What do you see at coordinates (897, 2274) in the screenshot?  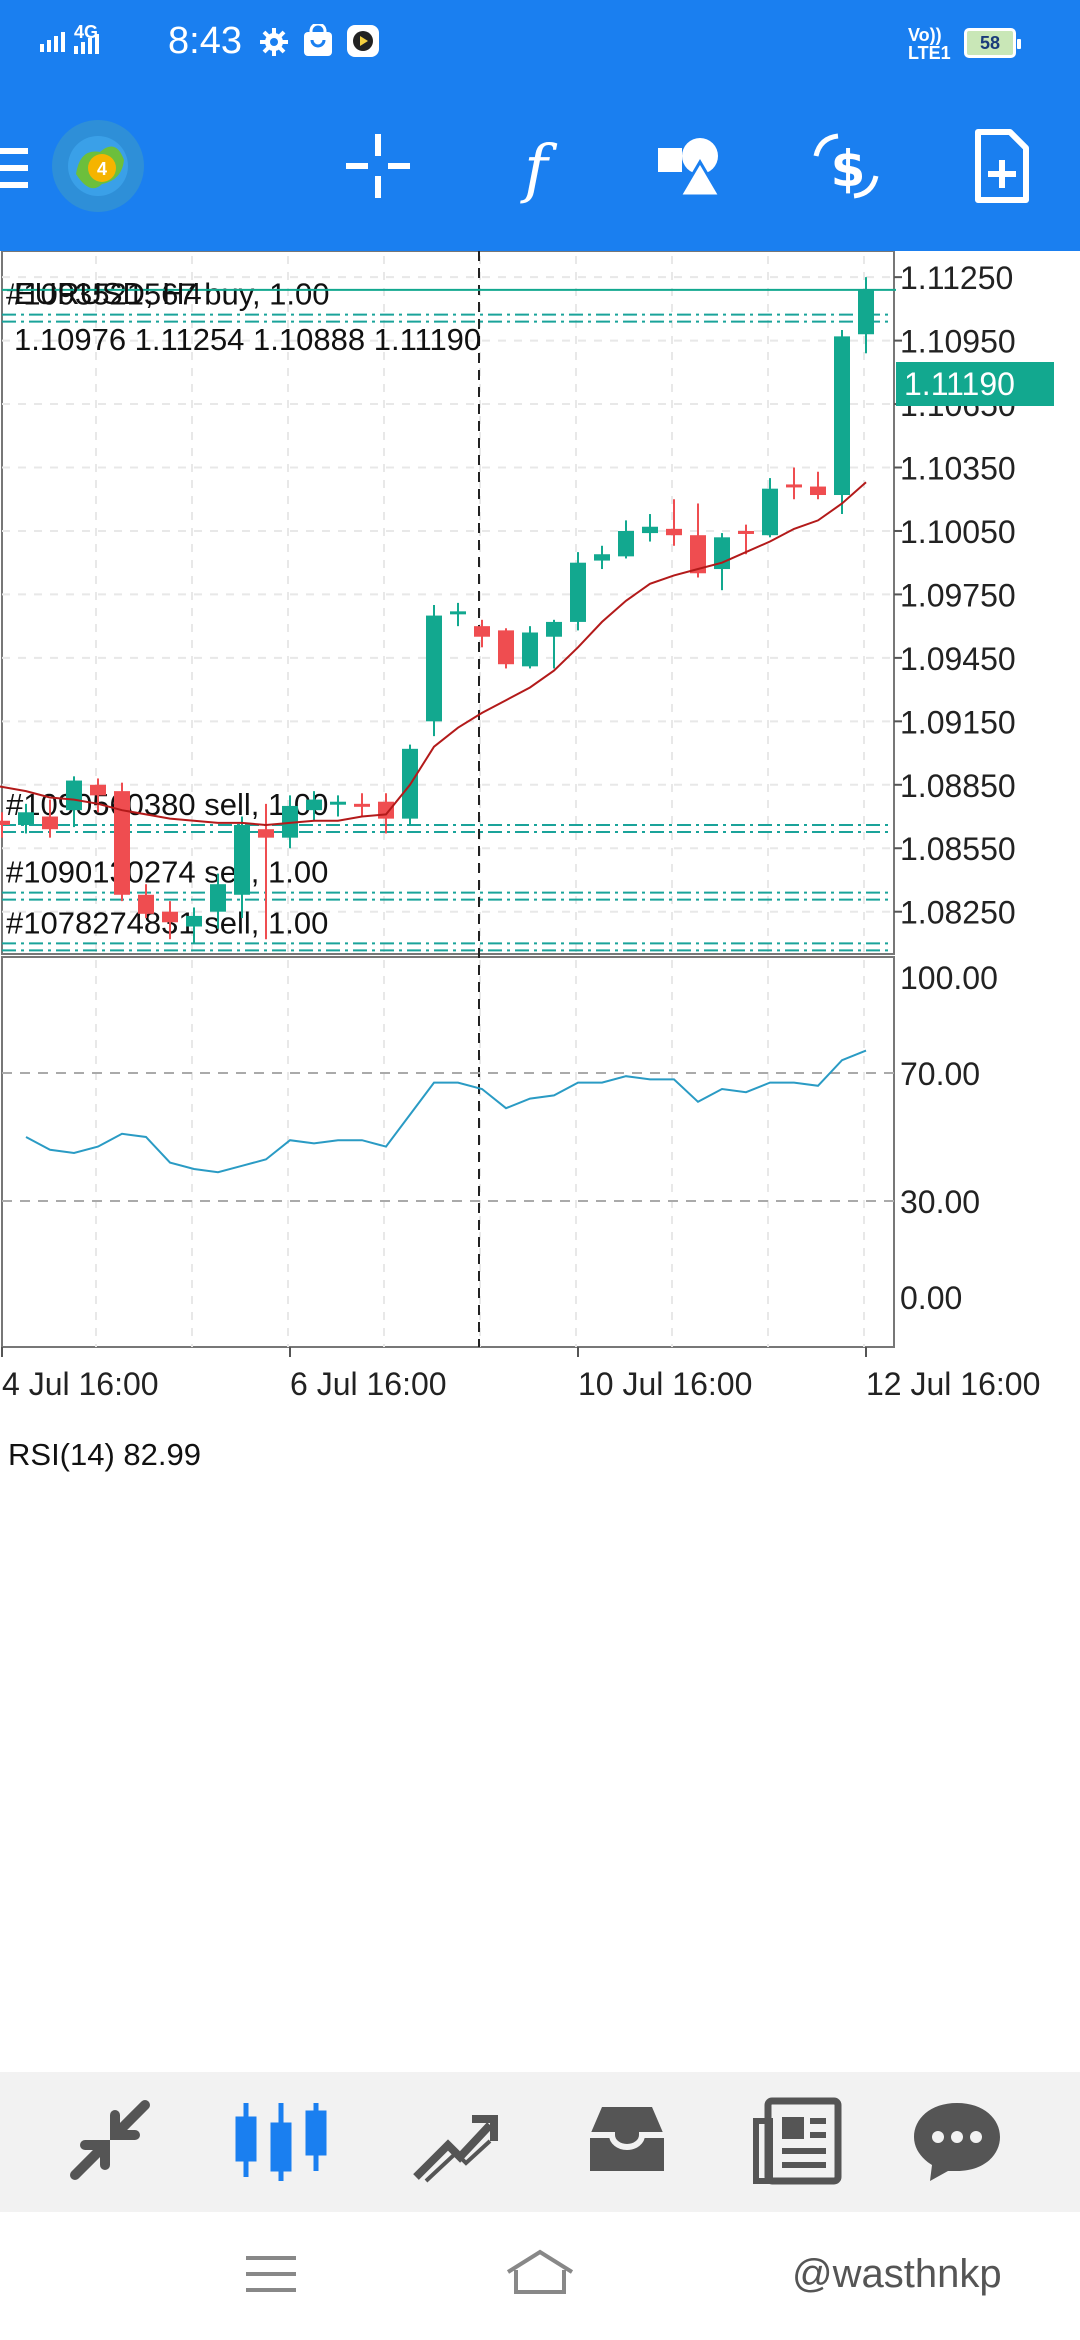 I see `watermark: @wasthnkp` at bounding box center [897, 2274].